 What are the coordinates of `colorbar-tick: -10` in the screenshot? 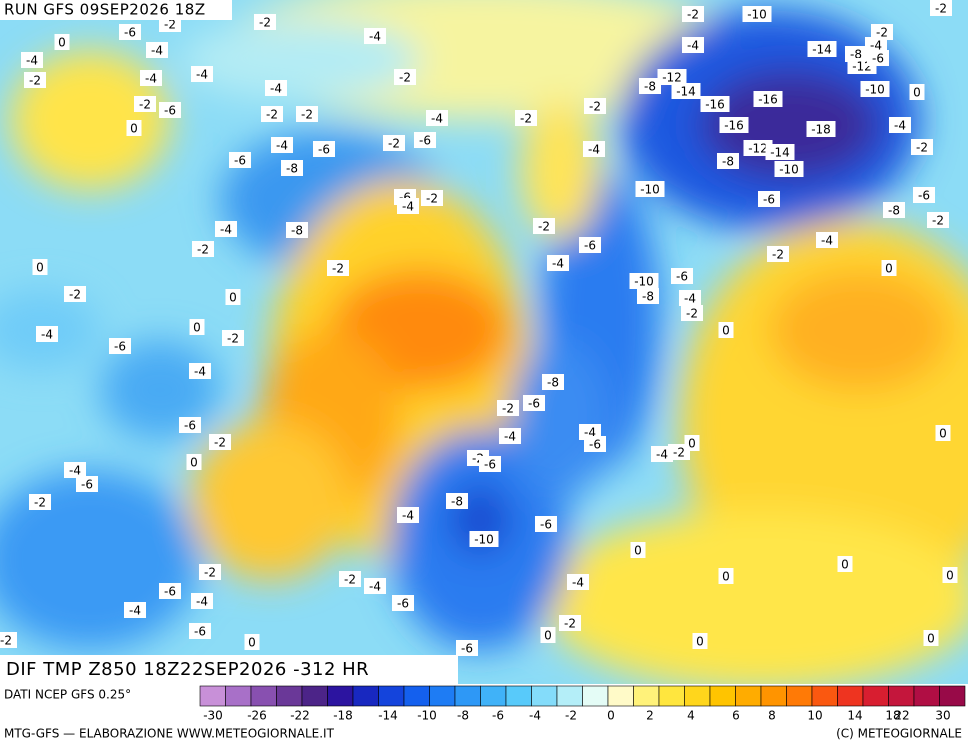 It's located at (427, 716).